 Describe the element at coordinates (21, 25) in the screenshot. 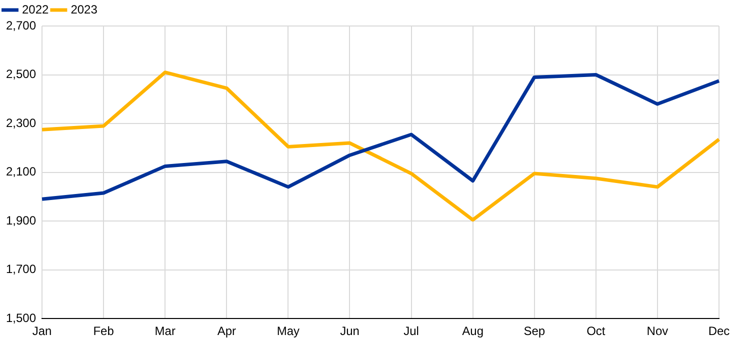

I see `y-tick-label: 2,700` at that location.